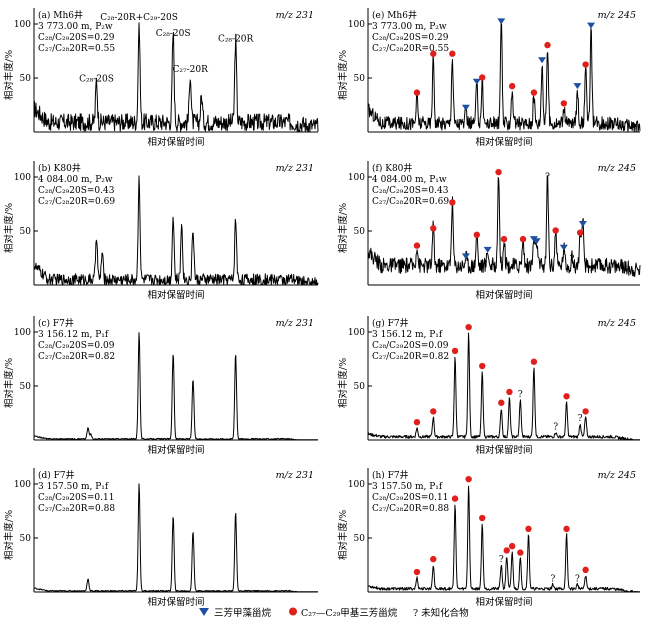  I want to click on peak-label: C₂₈-20R, so click(236, 40).